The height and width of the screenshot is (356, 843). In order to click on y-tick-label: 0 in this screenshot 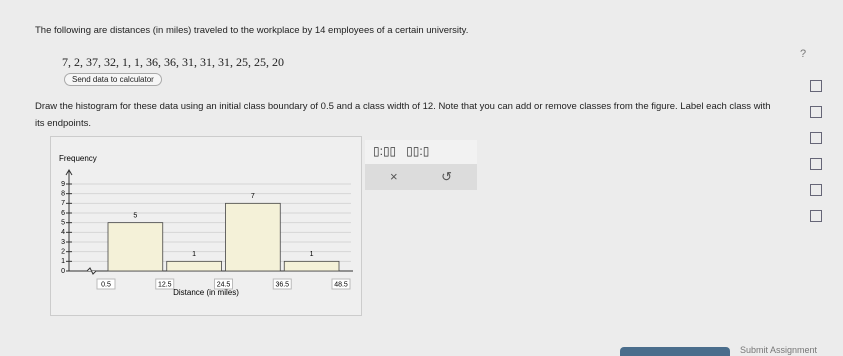, I will do `click(63, 271)`.